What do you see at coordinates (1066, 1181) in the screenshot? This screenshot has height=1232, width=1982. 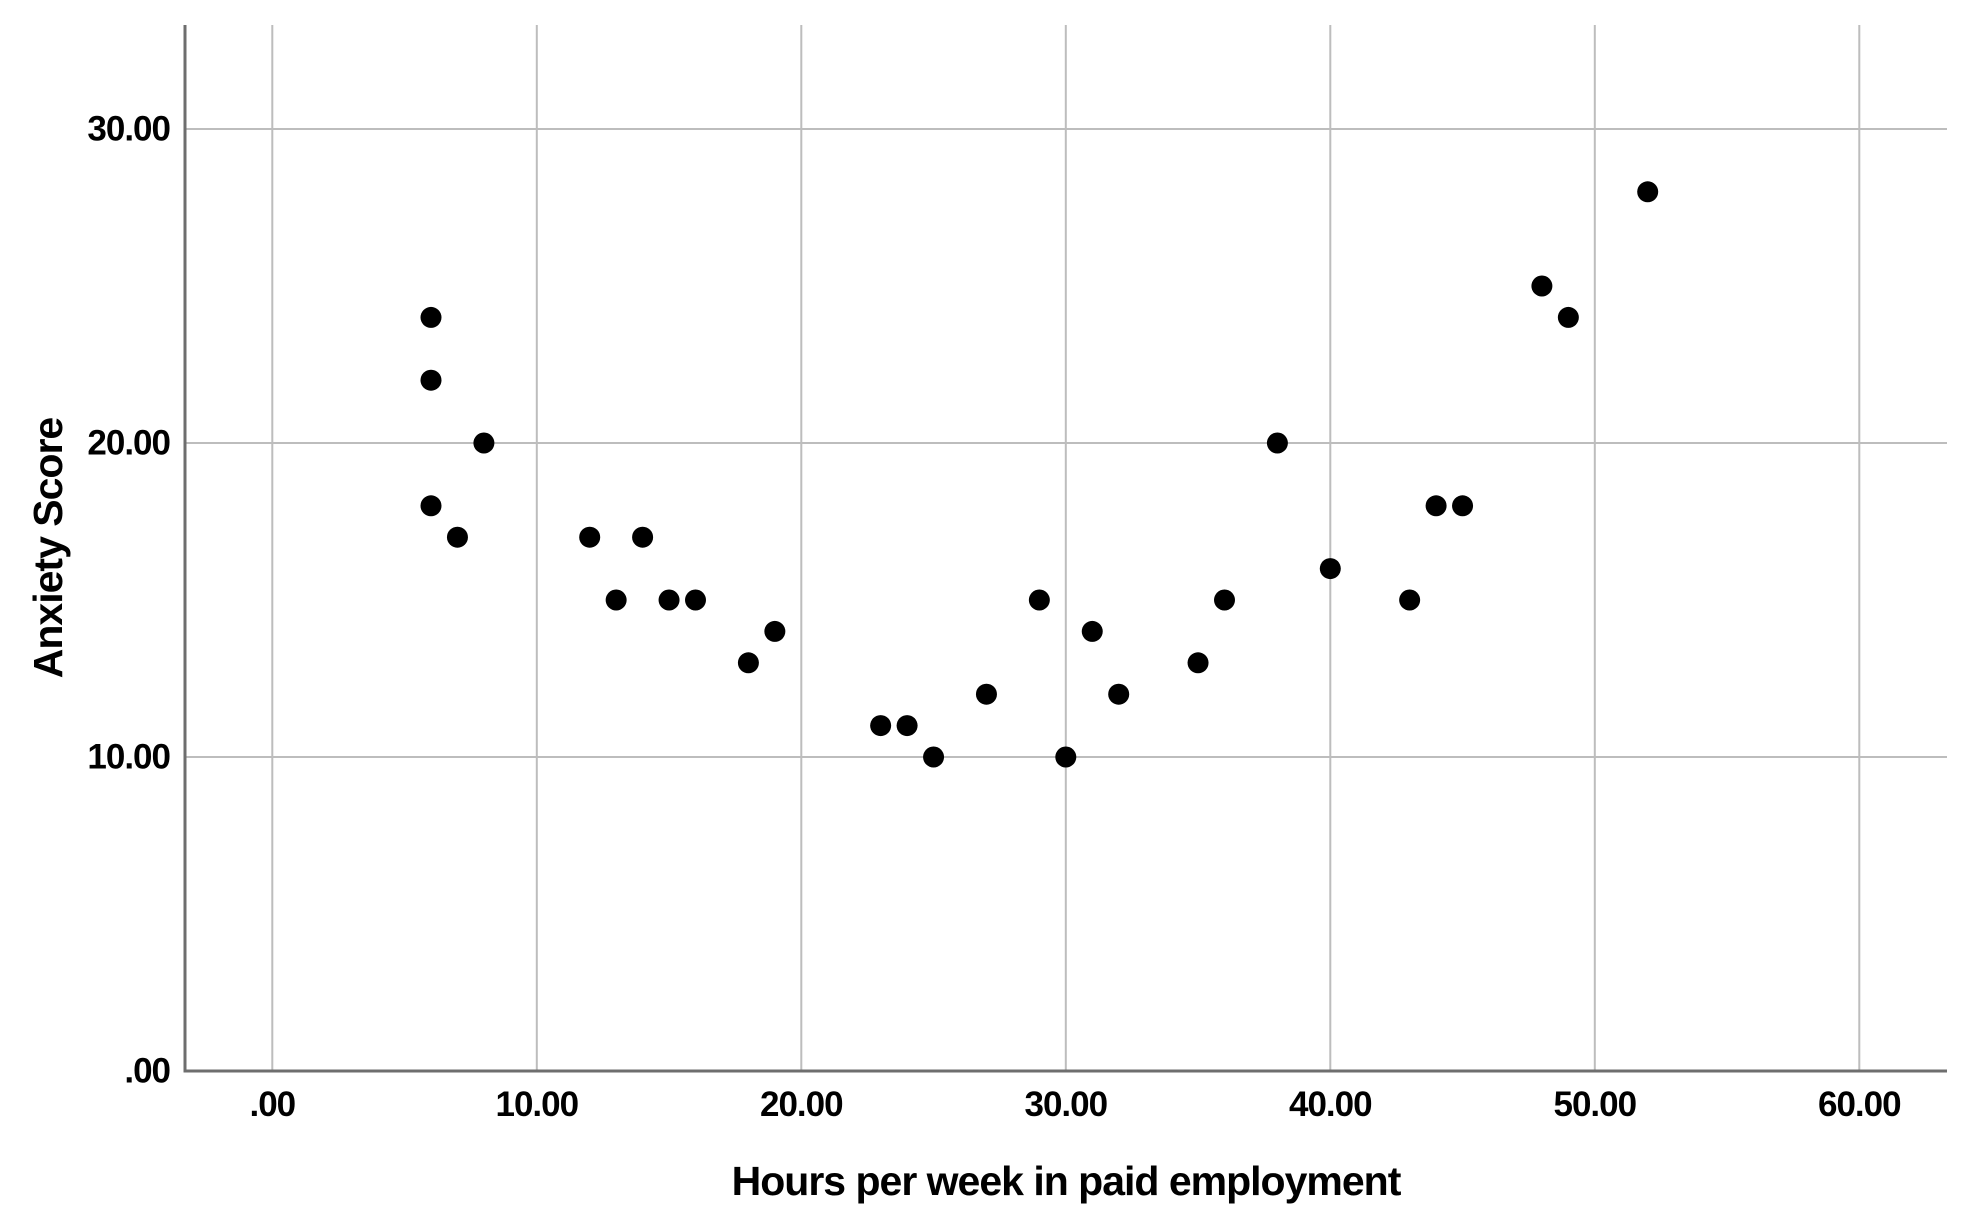 I see `x-axis-title: Hours per week in paid employment` at bounding box center [1066, 1181].